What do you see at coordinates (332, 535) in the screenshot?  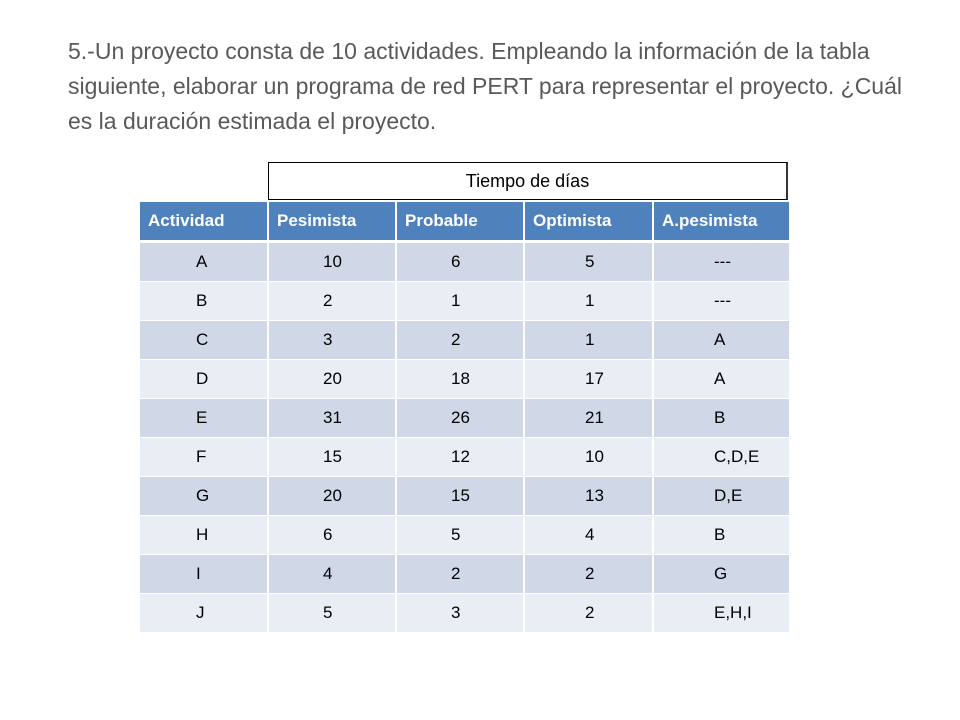 I see `cell-pesimista: 6` at bounding box center [332, 535].